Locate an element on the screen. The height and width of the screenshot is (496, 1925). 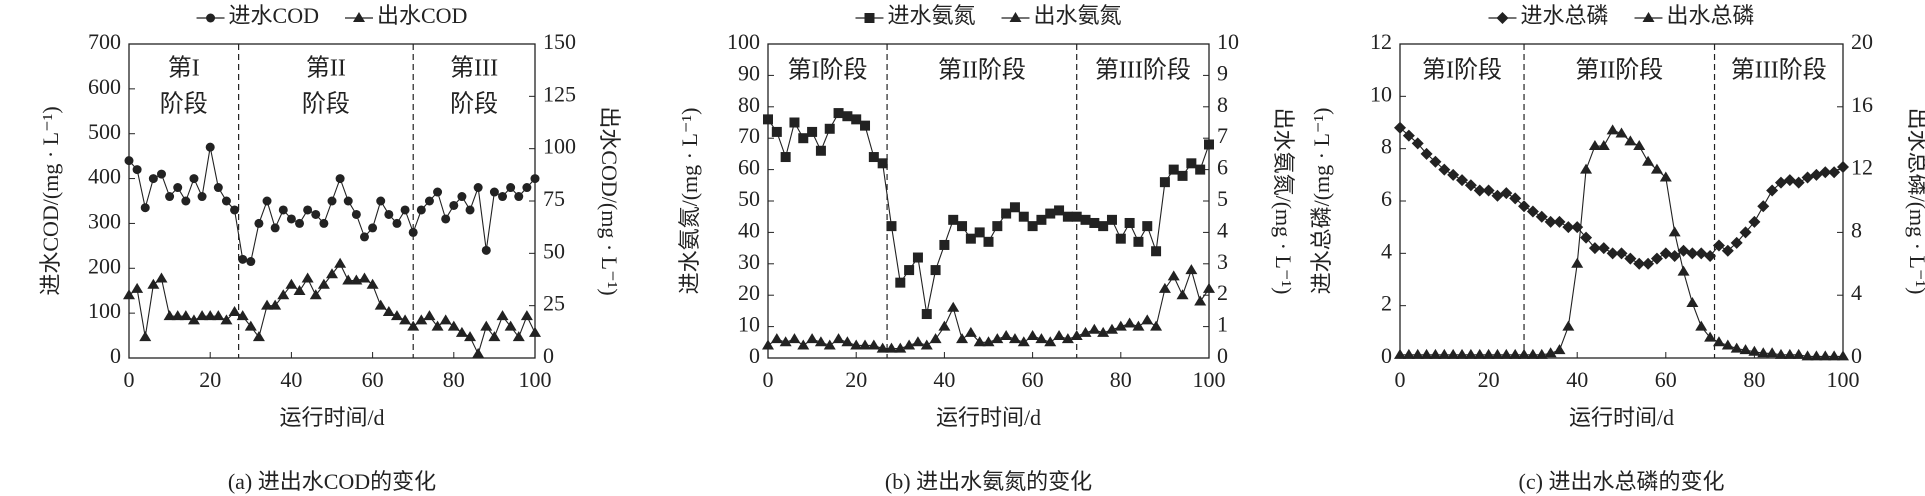
legend-marker is located at coordinates (359, 17).